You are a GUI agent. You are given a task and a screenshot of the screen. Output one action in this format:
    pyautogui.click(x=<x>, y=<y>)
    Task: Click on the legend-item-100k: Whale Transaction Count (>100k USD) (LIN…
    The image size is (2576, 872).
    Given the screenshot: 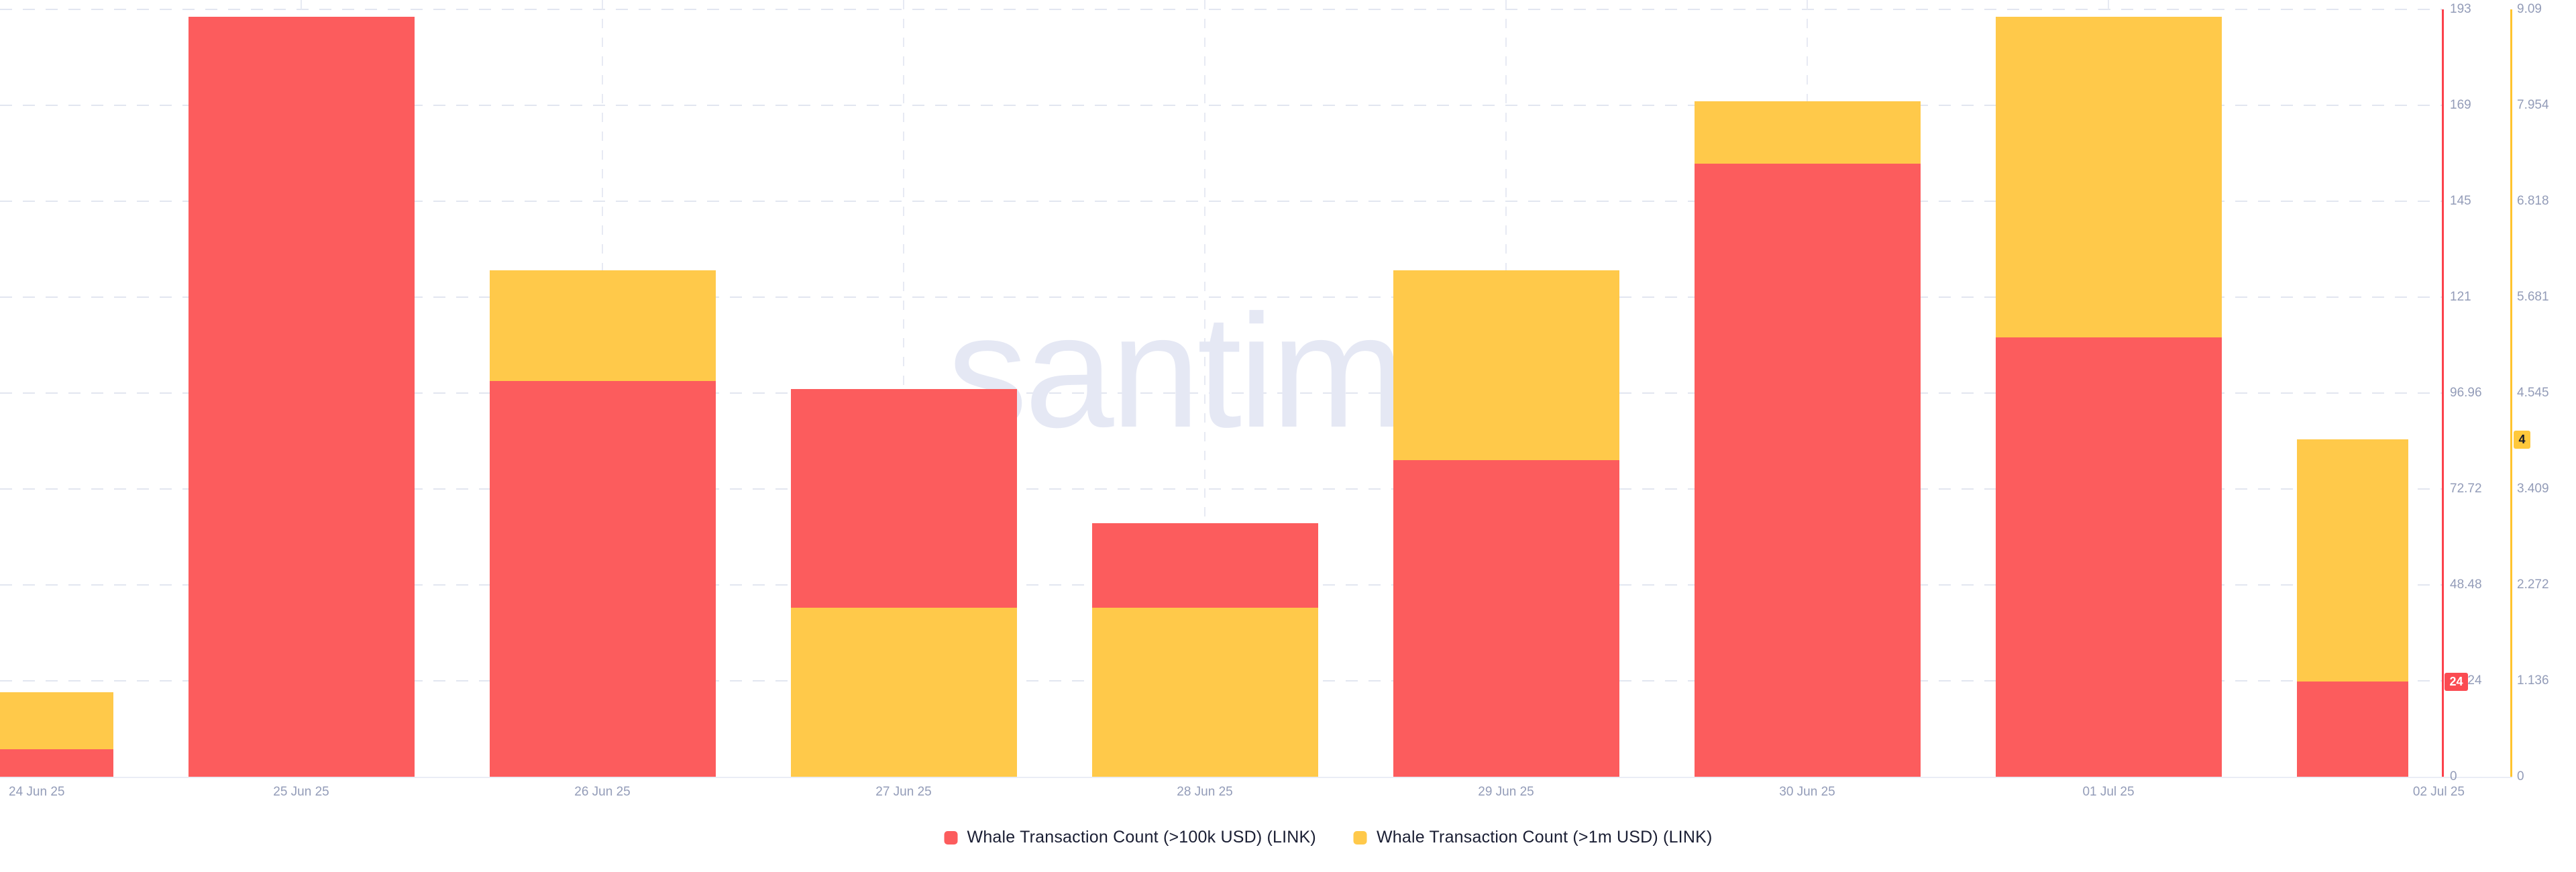 What is the action you would take?
    pyautogui.click(x=1130, y=837)
    